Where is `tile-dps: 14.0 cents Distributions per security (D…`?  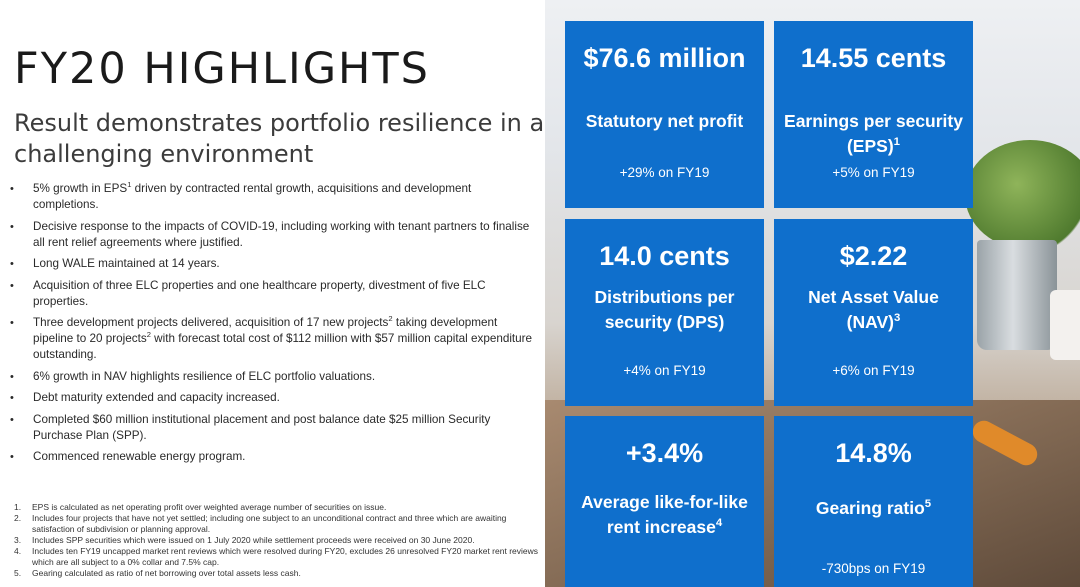 tile-dps: 14.0 cents Distributions per security (D… is located at coordinates (664, 312).